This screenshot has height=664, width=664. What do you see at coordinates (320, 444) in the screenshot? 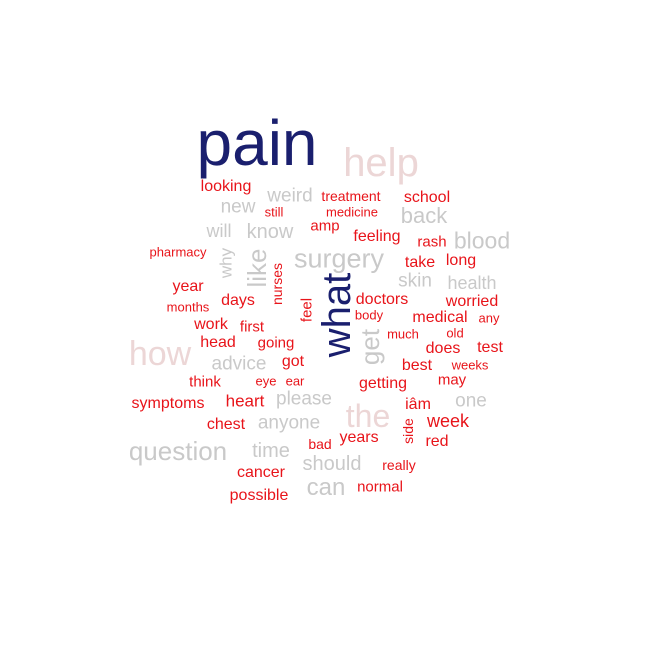
I see `word-69: bad` at bounding box center [320, 444].